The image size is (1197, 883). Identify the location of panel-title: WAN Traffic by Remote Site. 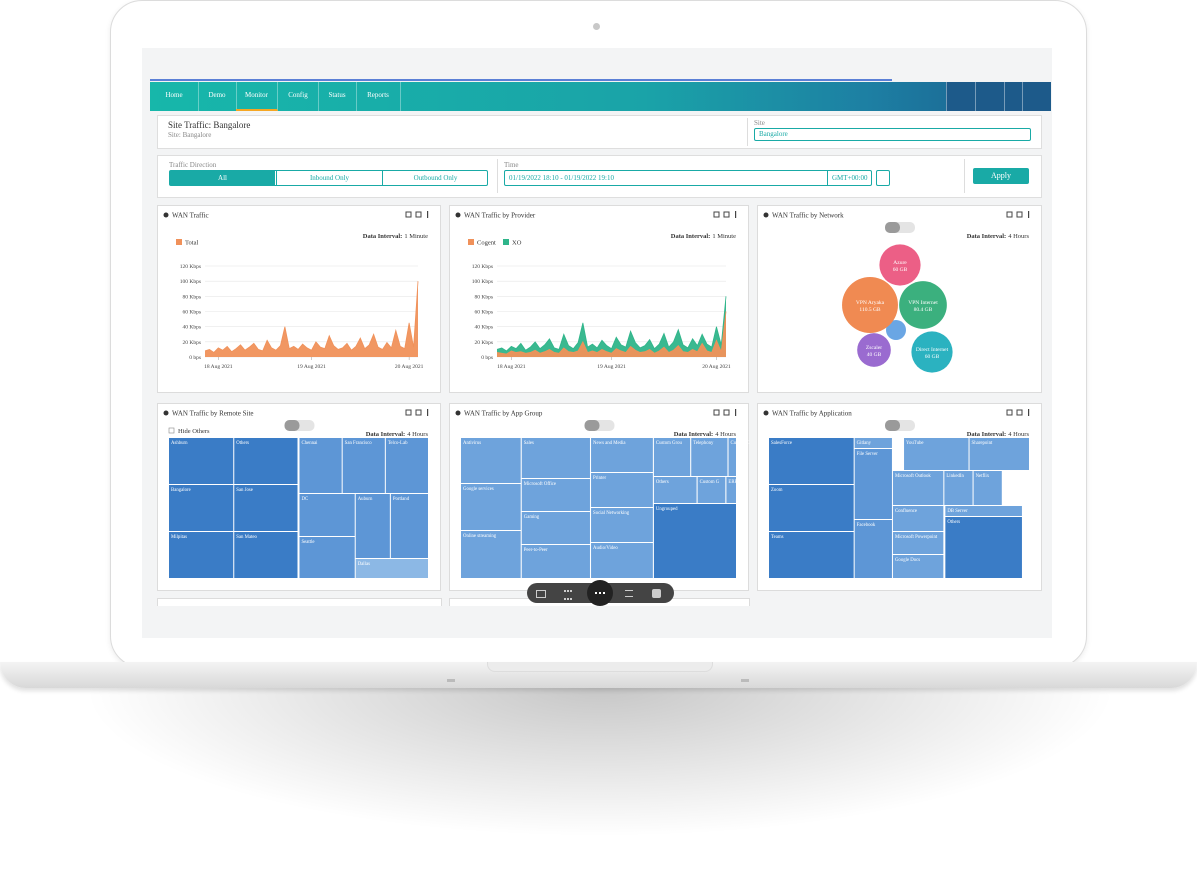
(213, 414).